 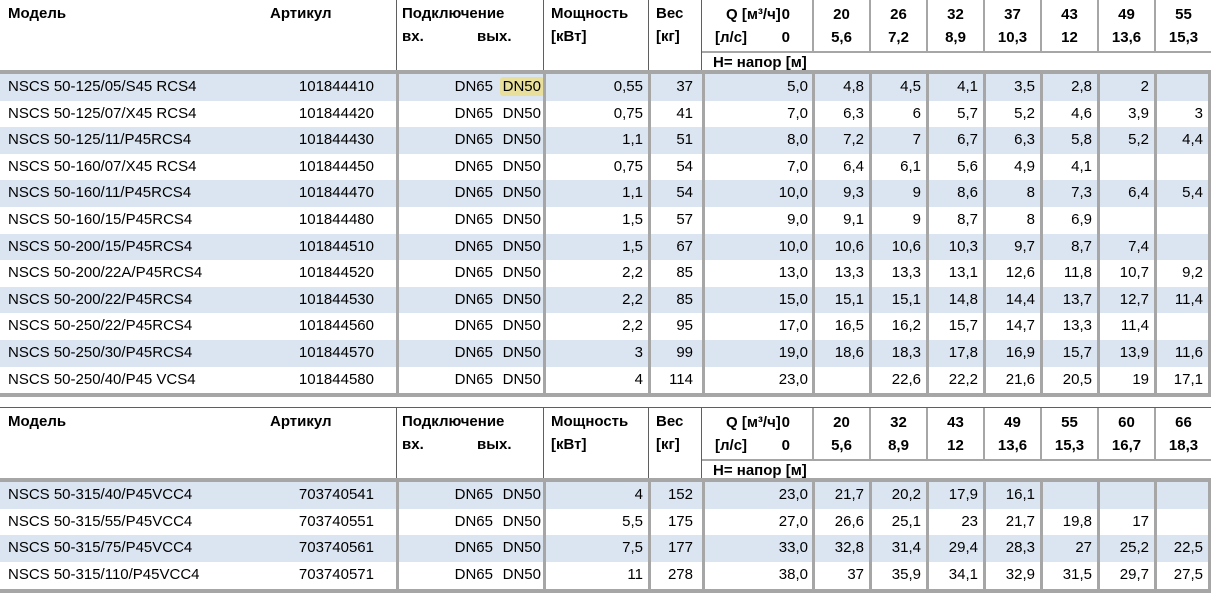 I want to click on cell-weight: 175, so click(x=675, y=522).